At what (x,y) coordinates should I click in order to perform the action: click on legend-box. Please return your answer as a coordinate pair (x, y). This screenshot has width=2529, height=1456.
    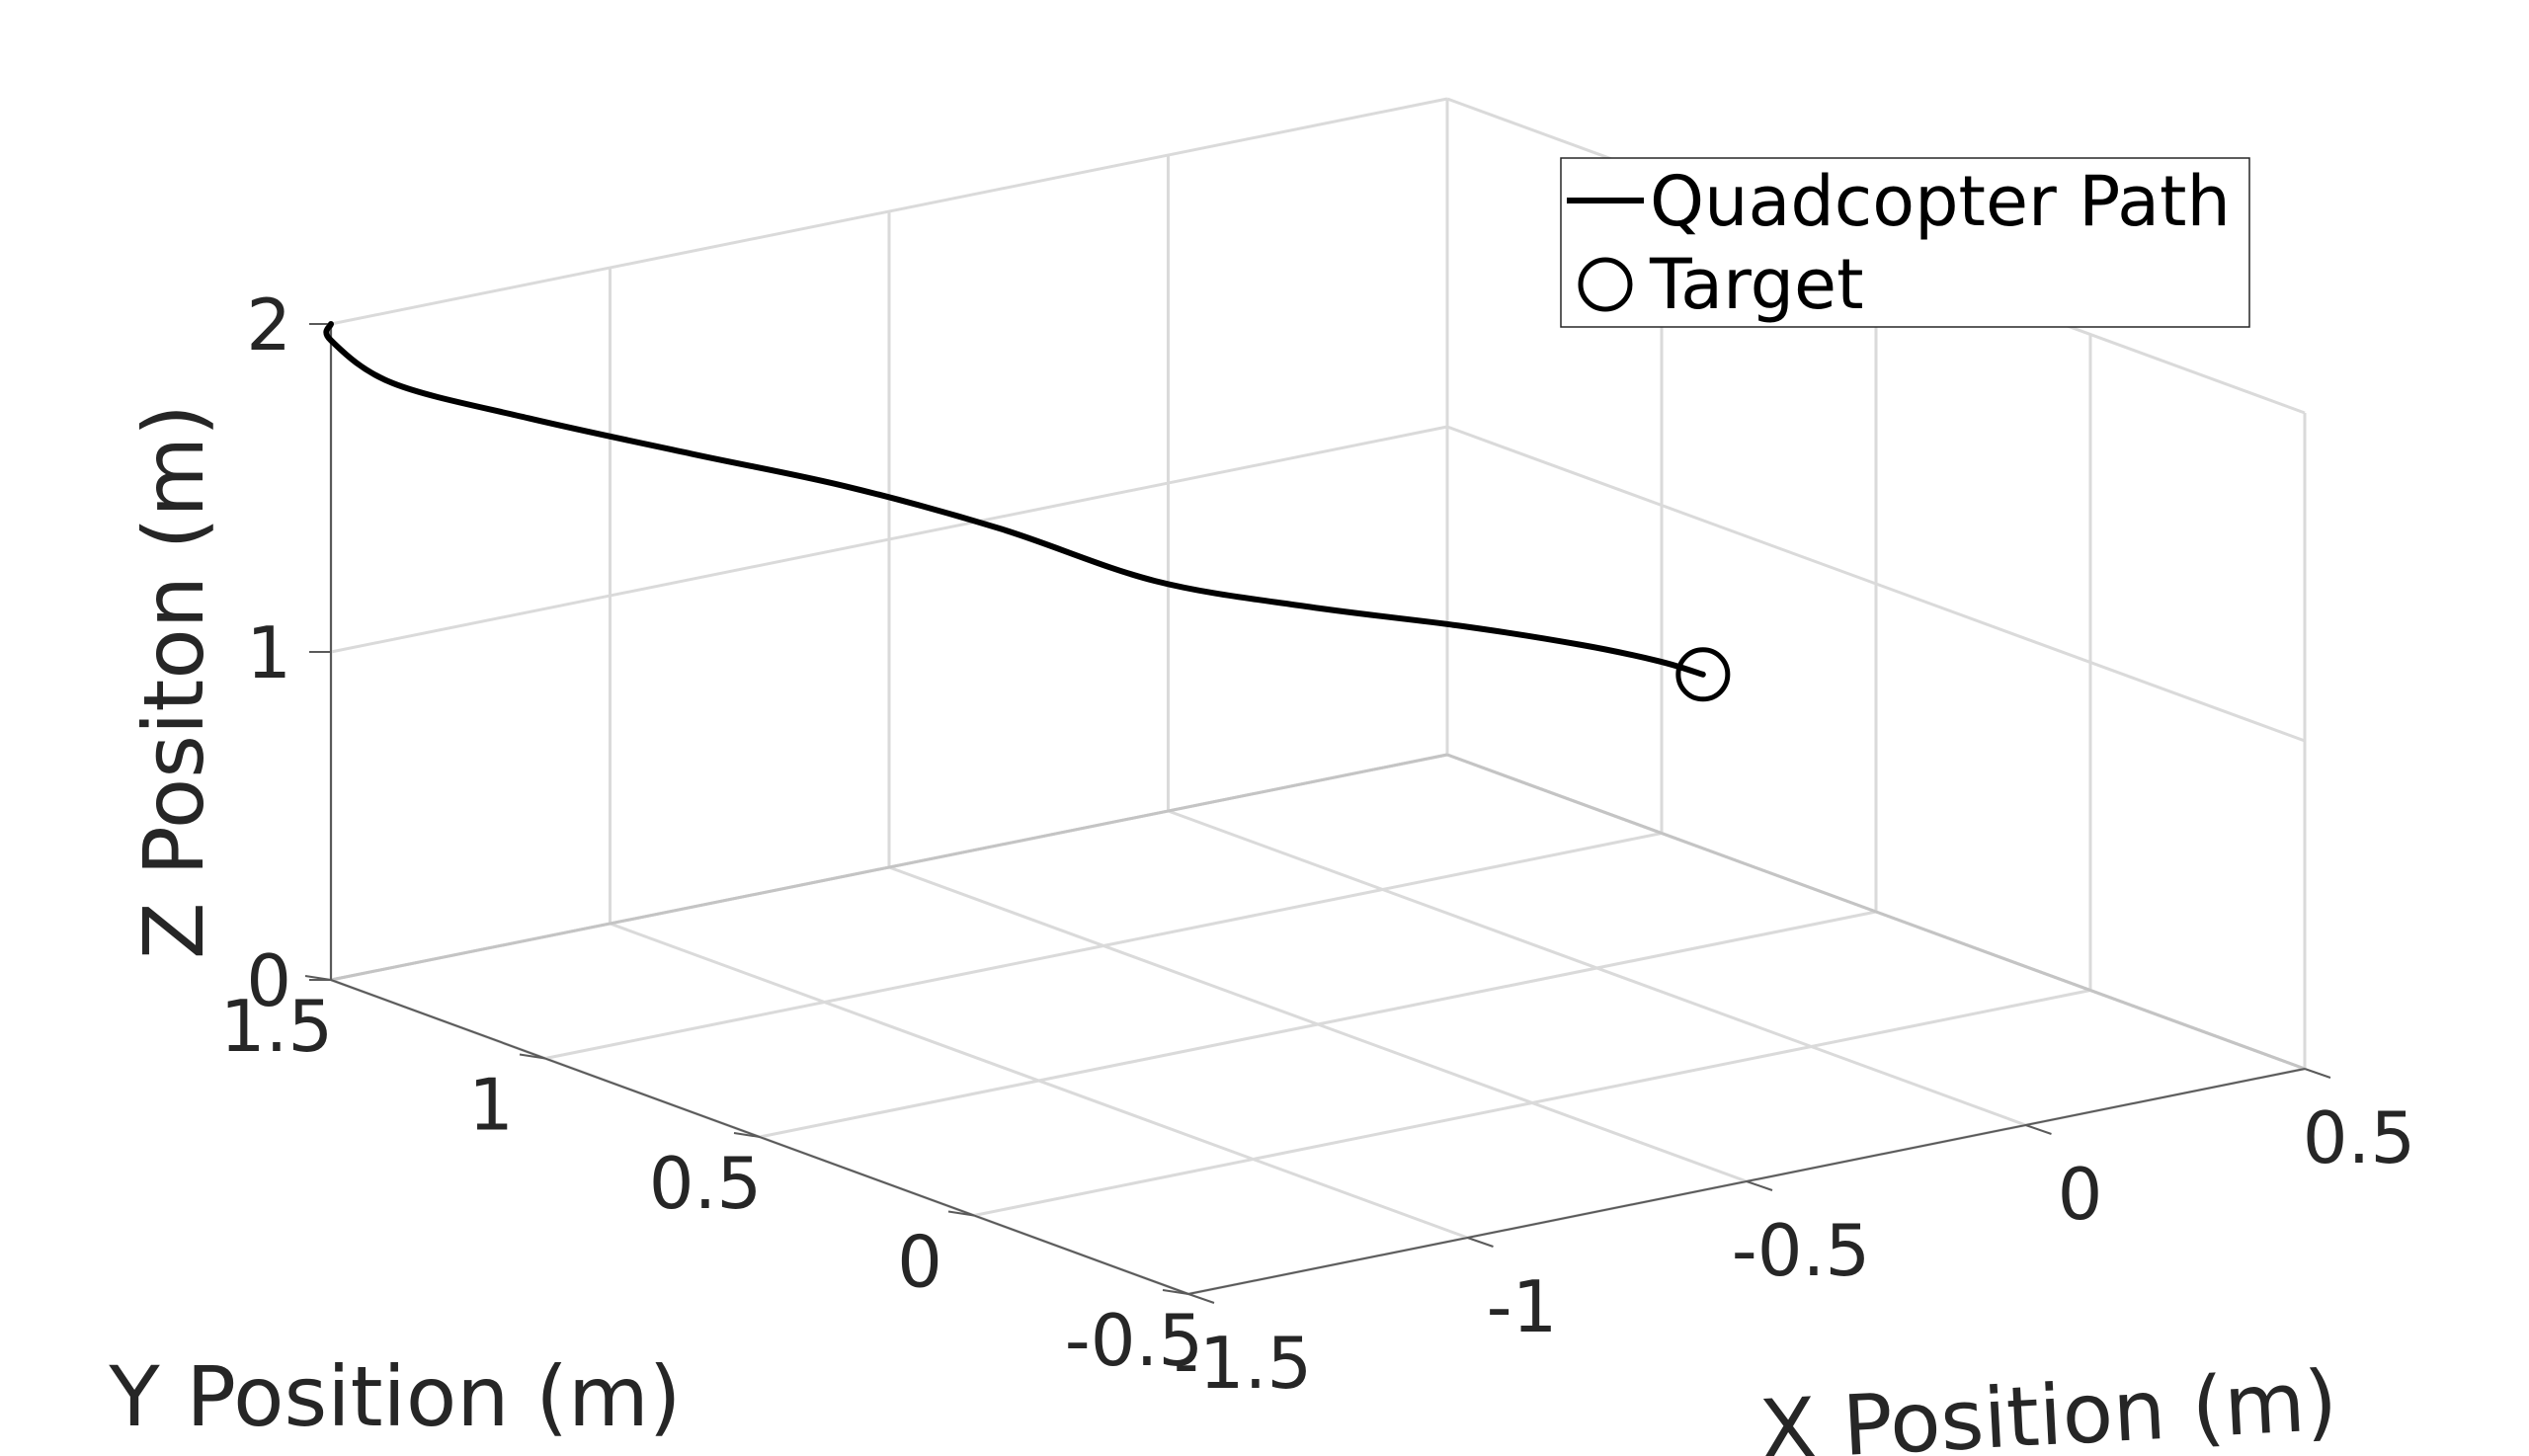
    Looking at the image, I should click on (1905, 242).